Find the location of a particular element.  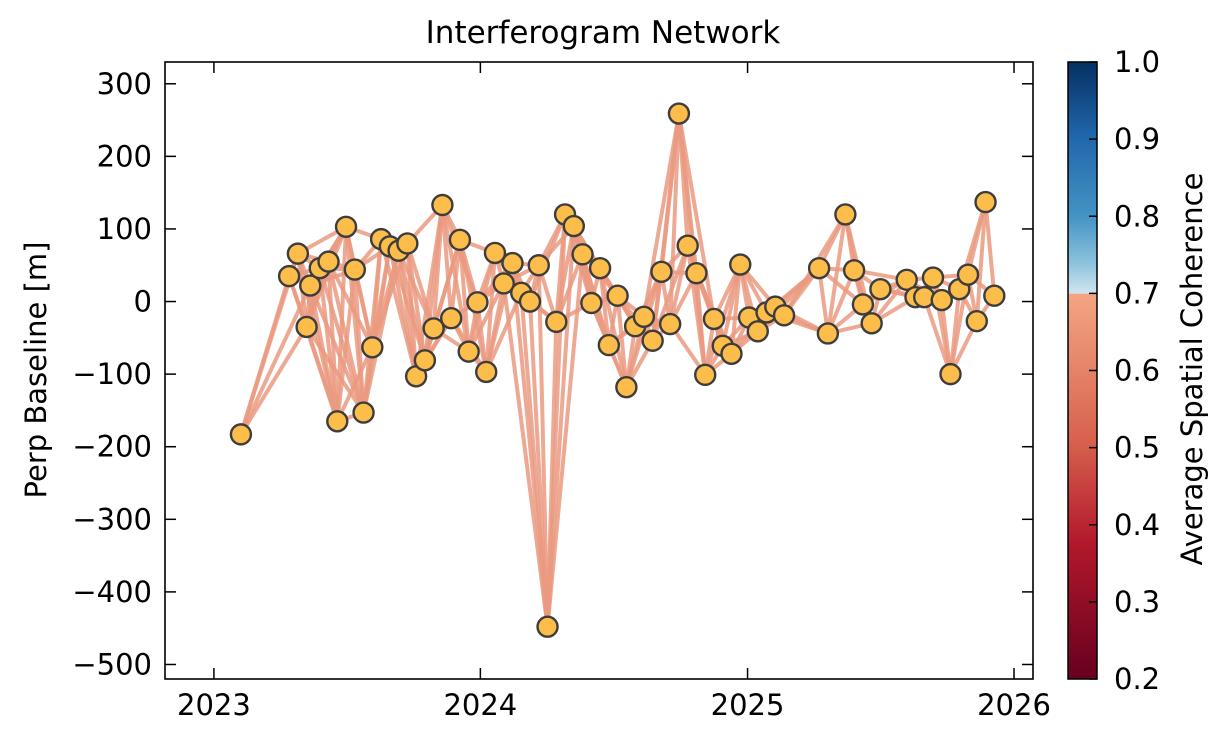

chart-title: Interferogram Network is located at coordinates (603, 33).